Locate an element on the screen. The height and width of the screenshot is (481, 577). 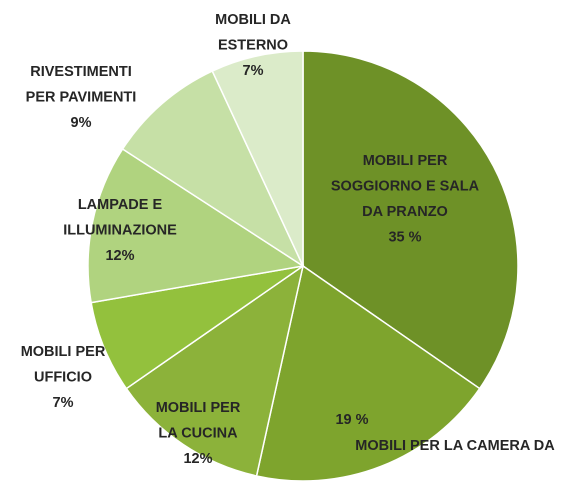
slice-label: PER PAVIMENTI is located at coordinates (81, 97).